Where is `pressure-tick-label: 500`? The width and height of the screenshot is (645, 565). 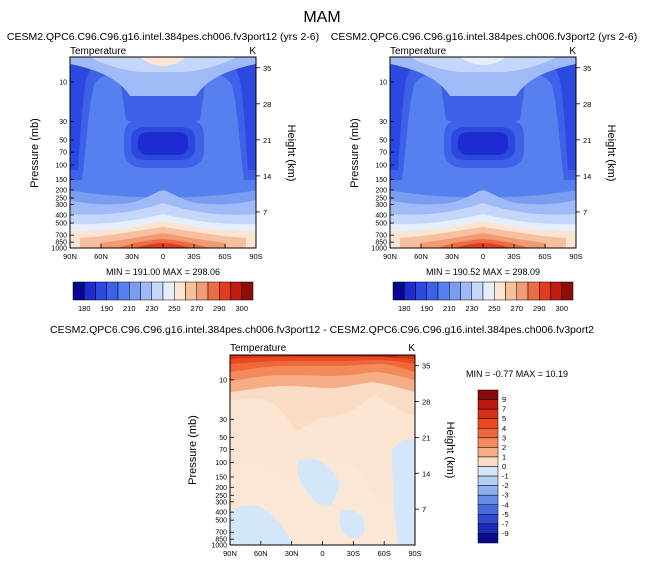 pressure-tick-label: 500 is located at coordinates (221, 521).